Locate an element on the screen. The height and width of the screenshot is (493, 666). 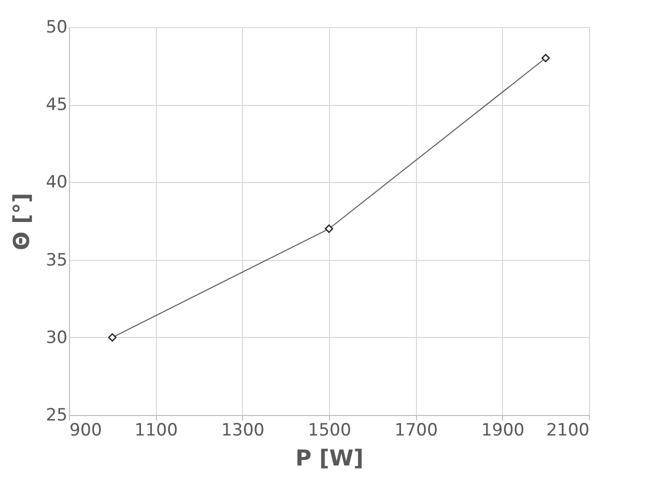
y-tick-label: 50 is located at coordinates (57, 28).